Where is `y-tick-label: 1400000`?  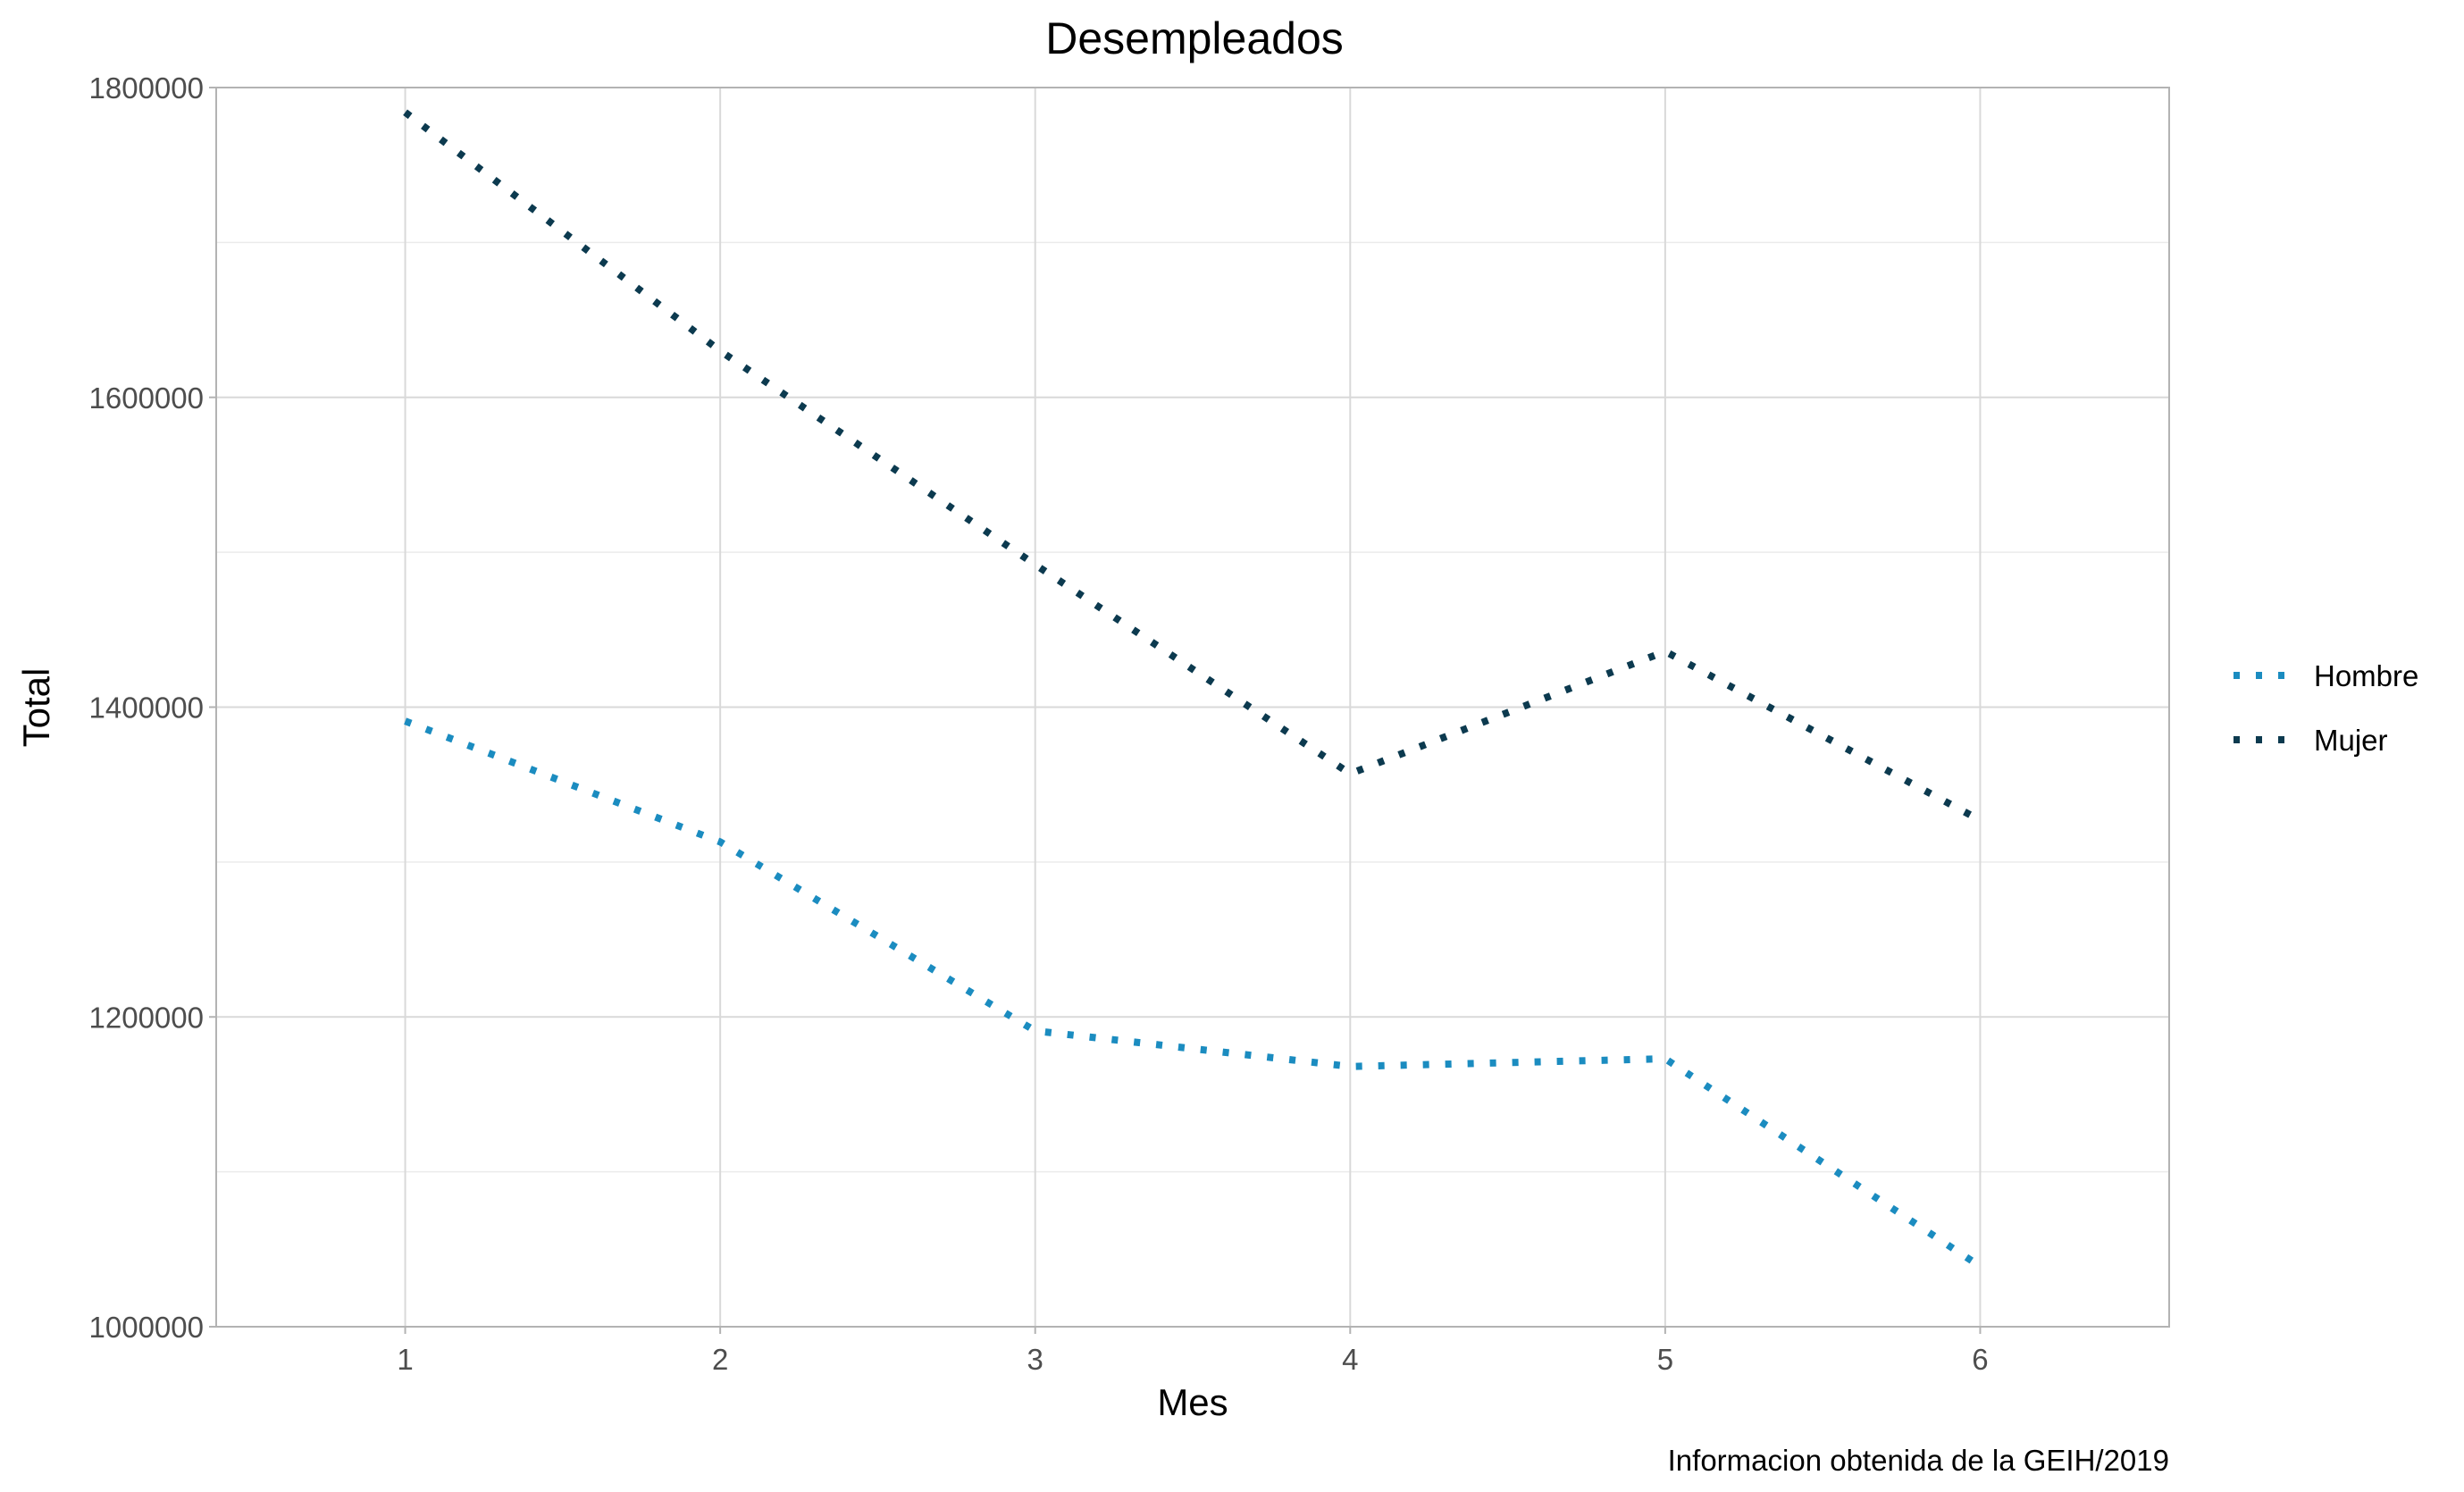 y-tick-label: 1400000 is located at coordinates (147, 708).